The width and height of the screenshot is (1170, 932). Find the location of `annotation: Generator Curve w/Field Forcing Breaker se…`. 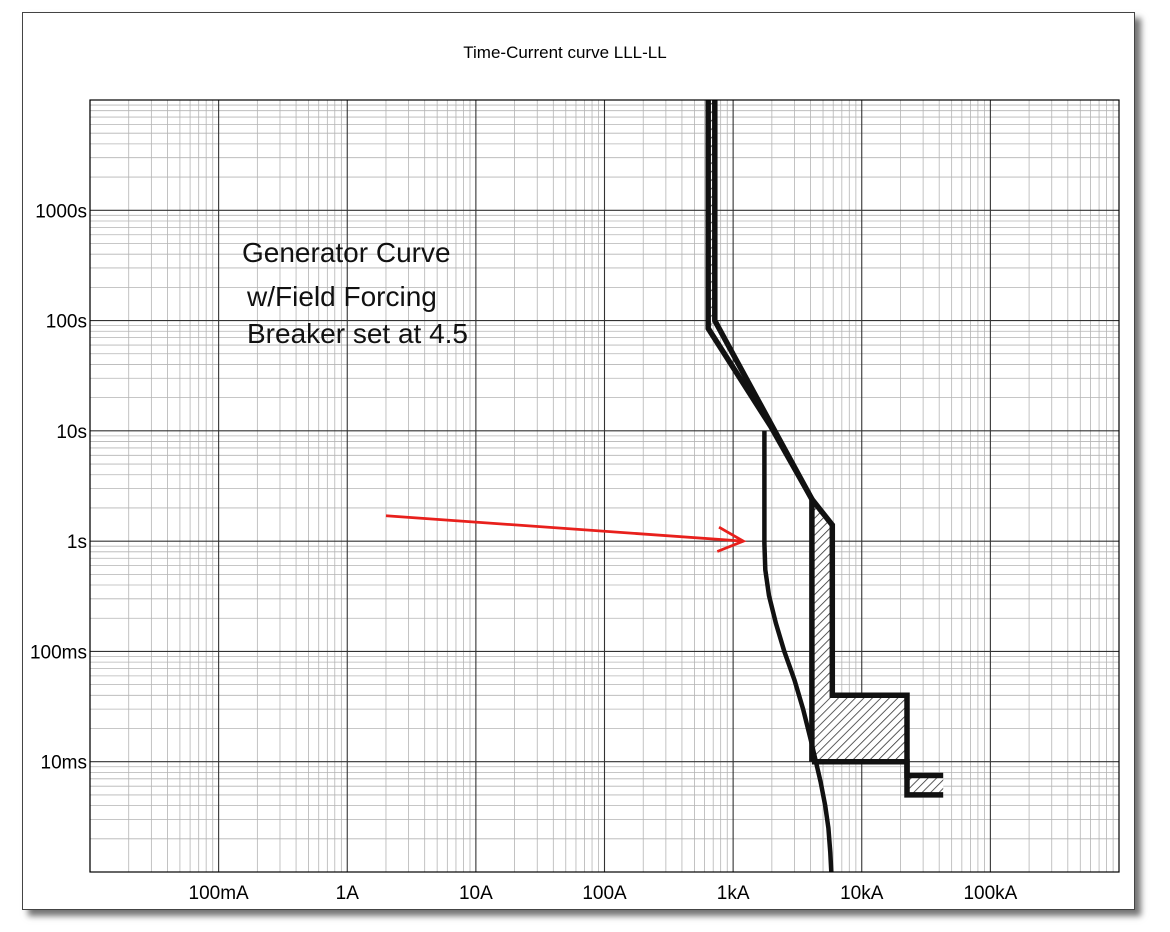

annotation: Generator Curve w/Field Forcing Breaker se… is located at coordinates (494, 395).